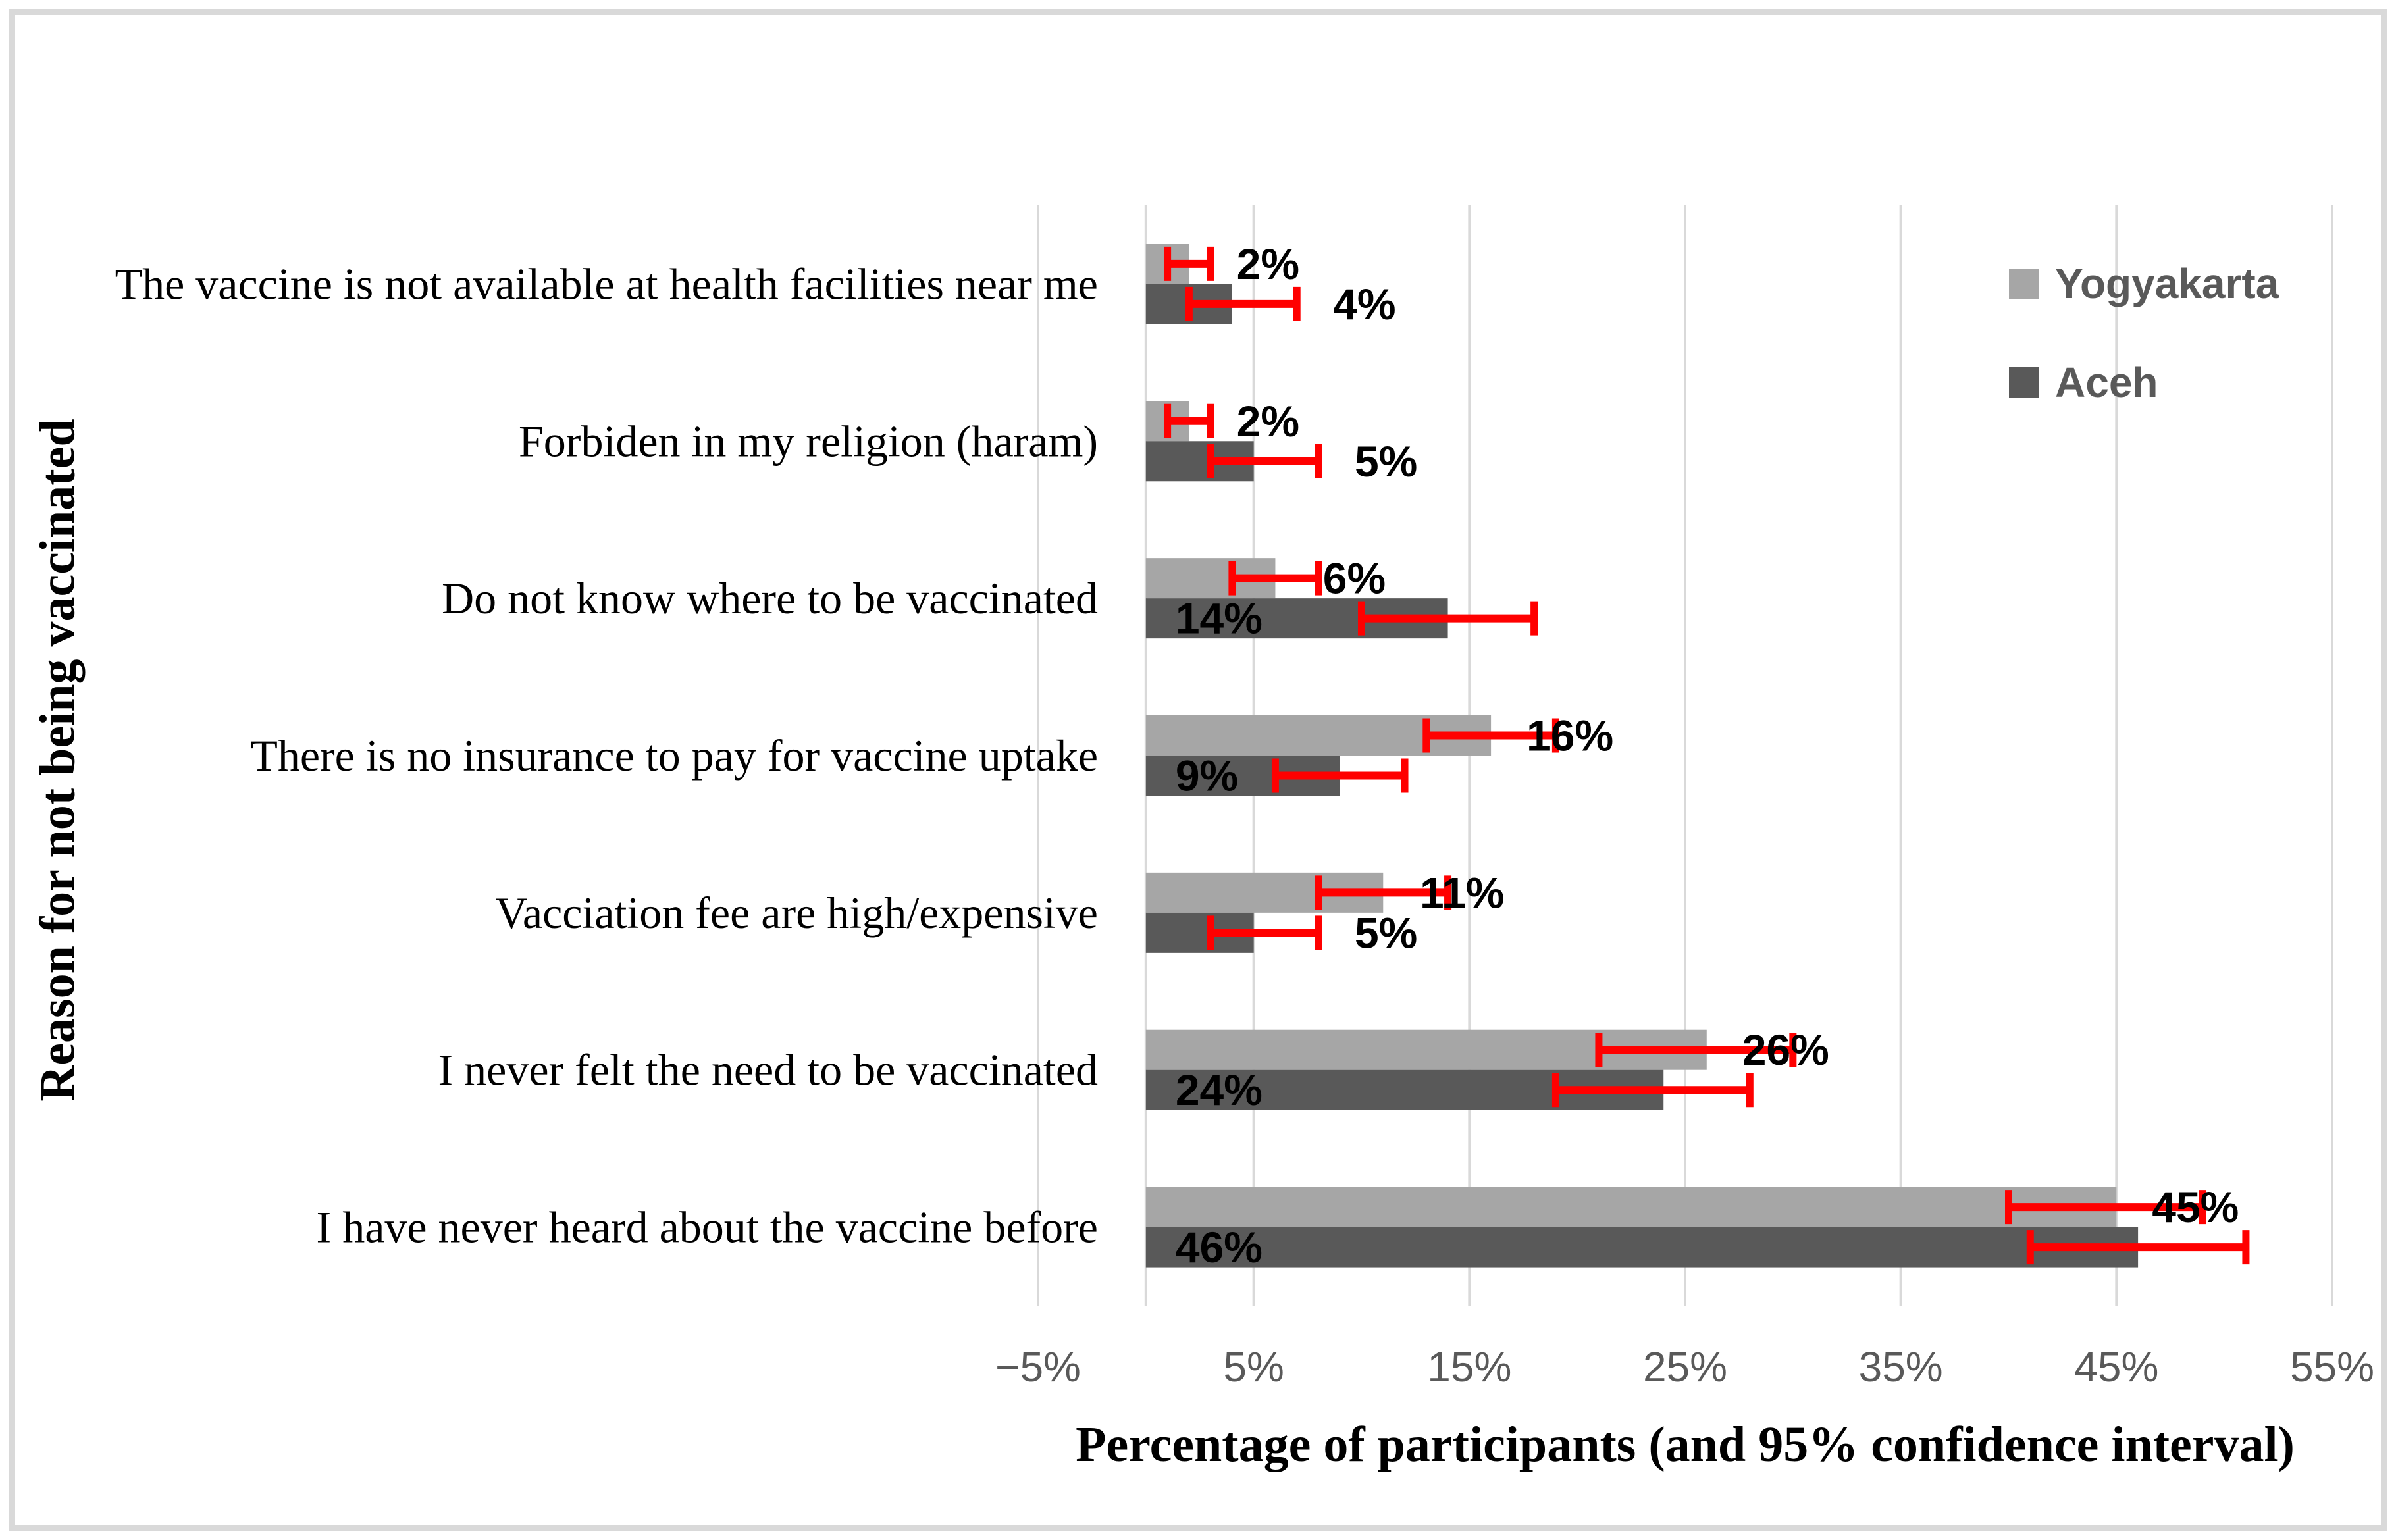 The width and height of the screenshot is (2396, 1540). Describe the element at coordinates (1354, 578) in the screenshot. I see `data-label: 6%` at that location.